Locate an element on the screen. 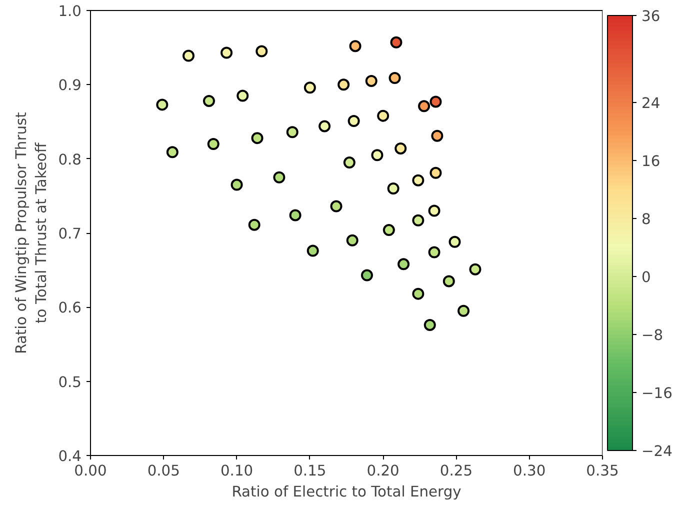 The height and width of the screenshot is (517, 689). y-tick-label: 0.9 is located at coordinates (70, 85).